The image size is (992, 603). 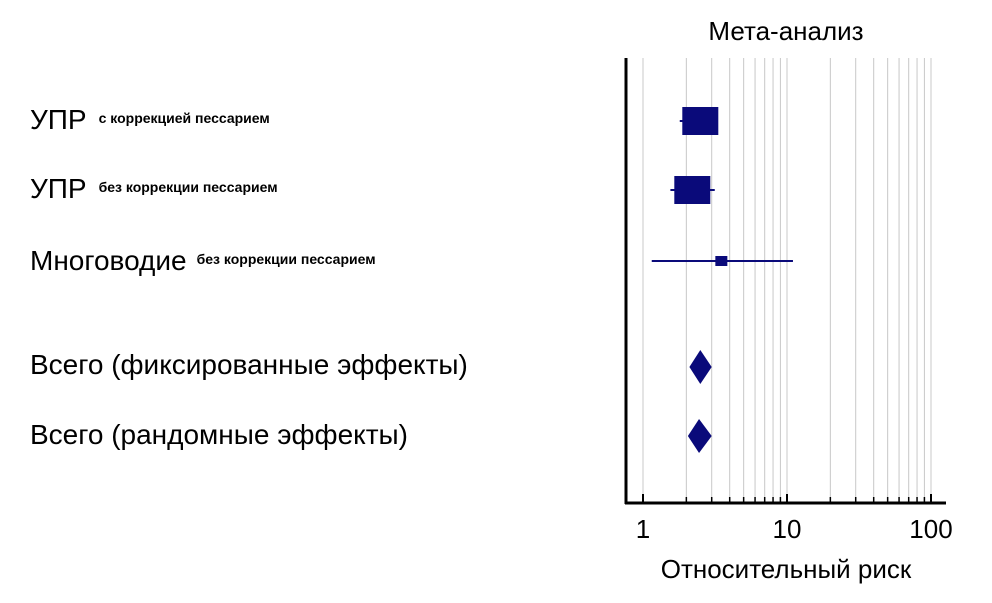 I want to click on study-row-label: Многоводие без коррекции пессарием, so click(x=203, y=261).